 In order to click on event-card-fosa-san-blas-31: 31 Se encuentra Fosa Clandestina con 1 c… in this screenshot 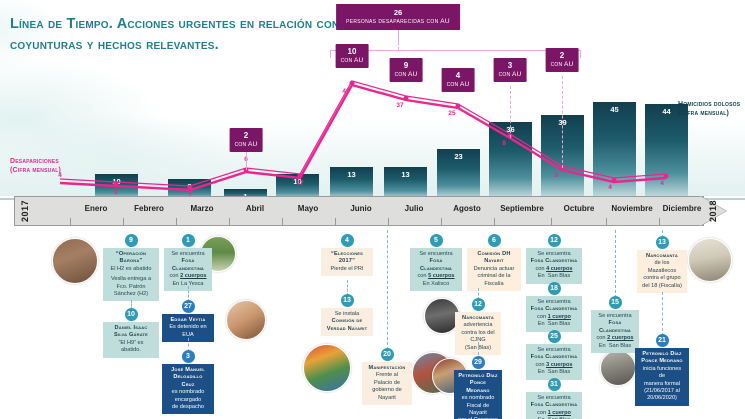, I will do `click(554, 398)`.